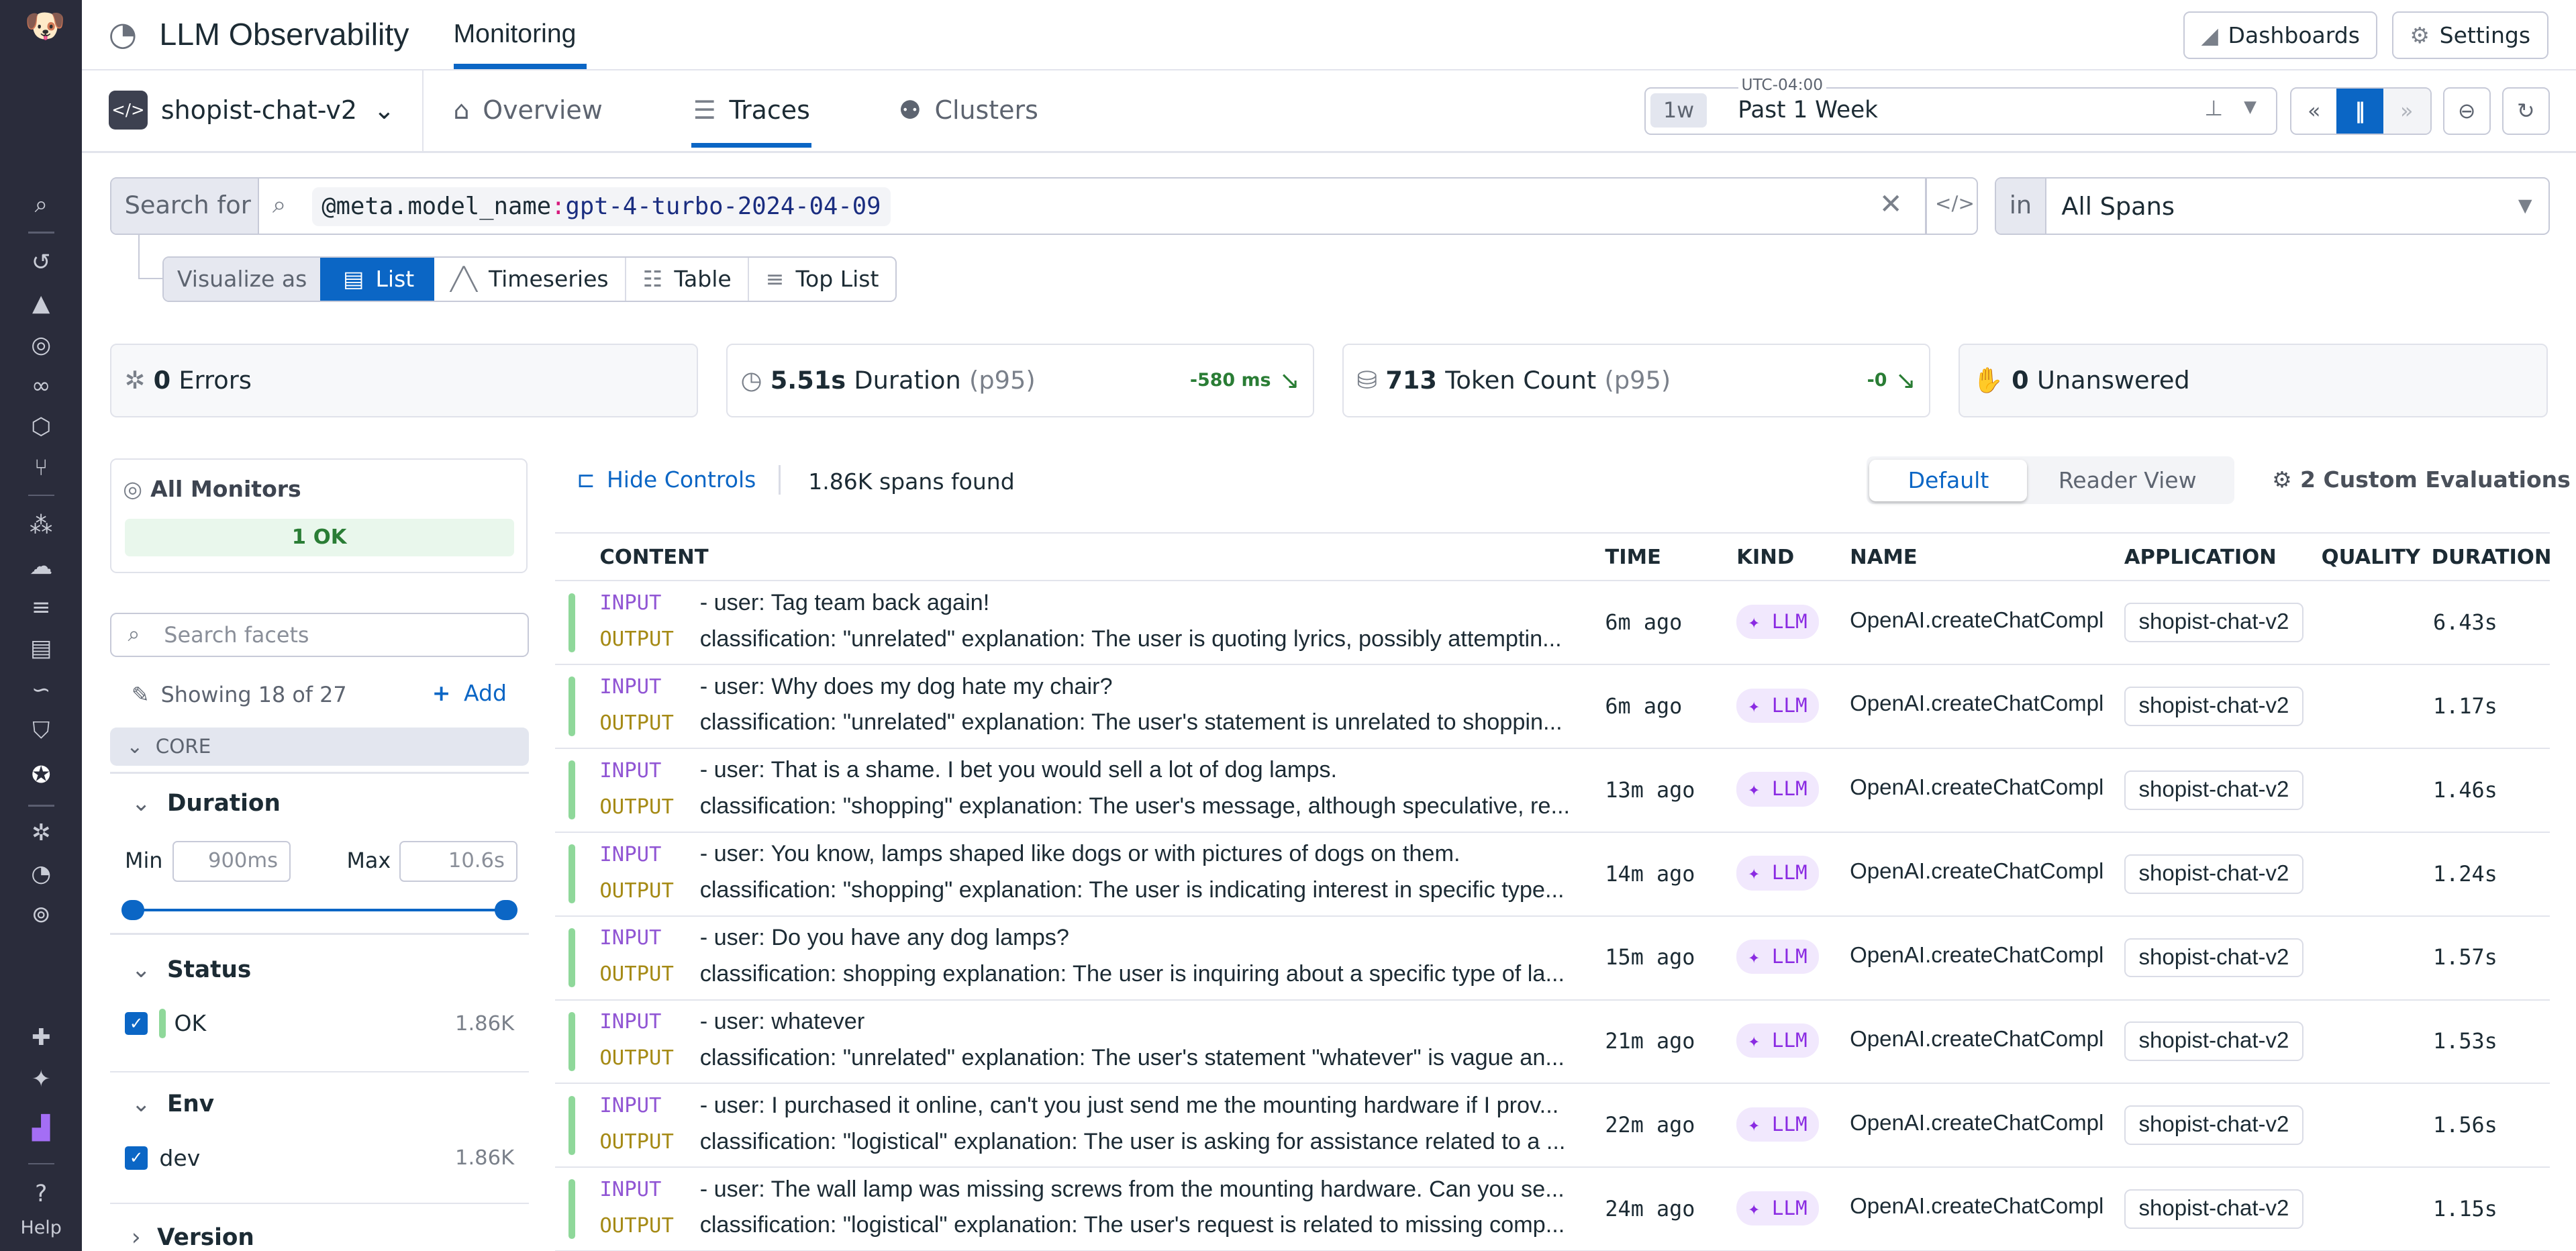  Describe the element at coordinates (2280, 35) in the screenshot. I see `dashboards-button: ◢ Dashboards` at that location.